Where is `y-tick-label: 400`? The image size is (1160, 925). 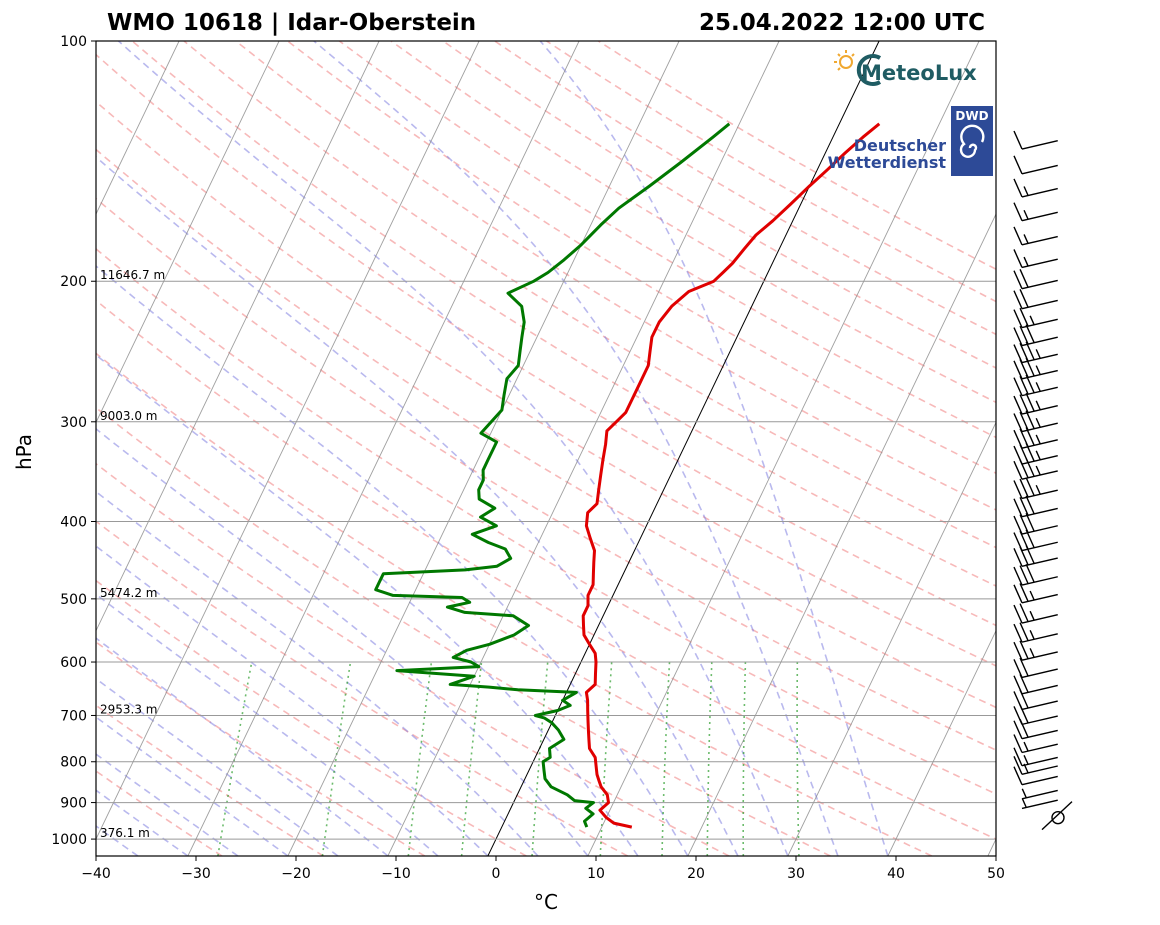 y-tick-label: 400 is located at coordinates (73, 522).